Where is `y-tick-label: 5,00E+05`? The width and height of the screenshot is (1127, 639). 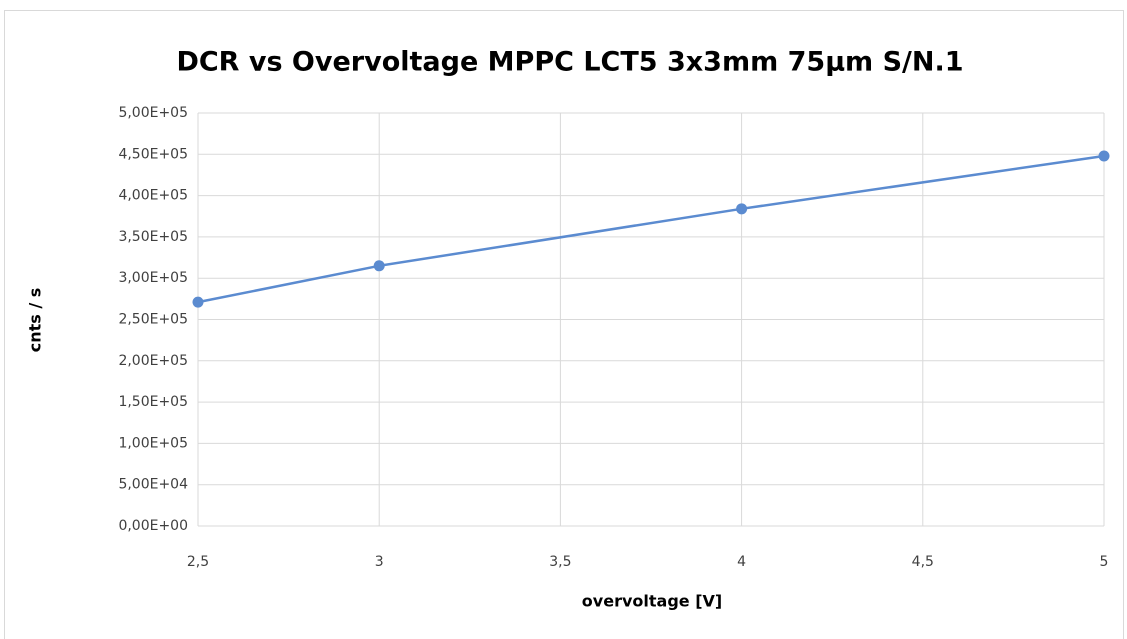
y-tick-label: 5,00E+05 is located at coordinates (153, 113).